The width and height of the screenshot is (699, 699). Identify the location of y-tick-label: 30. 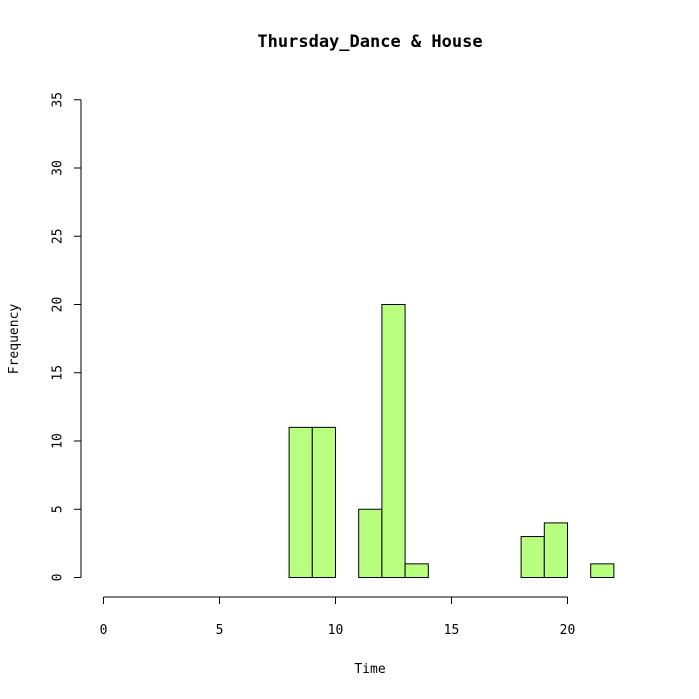
(58, 168).